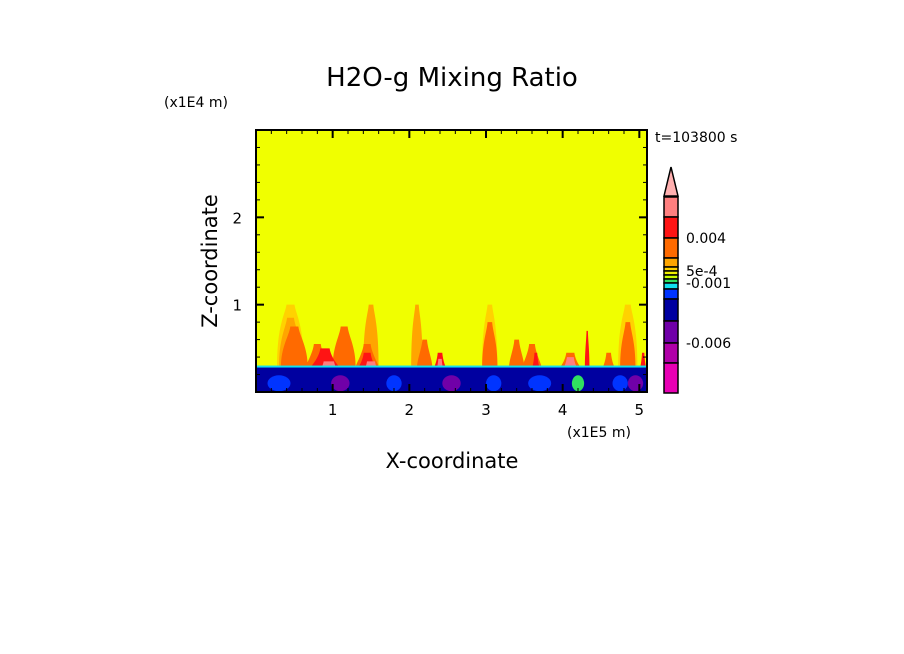 This screenshot has width=904, height=654. I want to click on x-tick-label: 3, so click(486, 410).